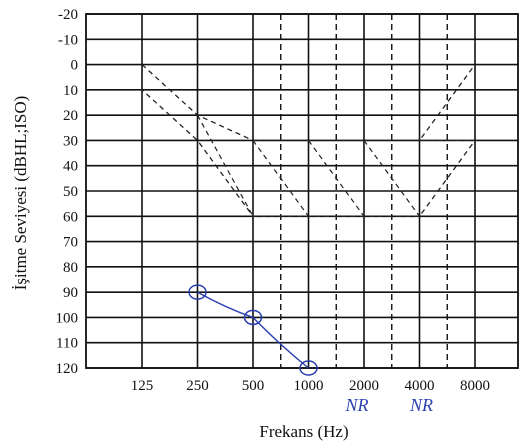 The width and height of the screenshot is (520, 447). What do you see at coordinates (253, 386) in the screenshot?
I see `x-tick-label: 500` at bounding box center [253, 386].